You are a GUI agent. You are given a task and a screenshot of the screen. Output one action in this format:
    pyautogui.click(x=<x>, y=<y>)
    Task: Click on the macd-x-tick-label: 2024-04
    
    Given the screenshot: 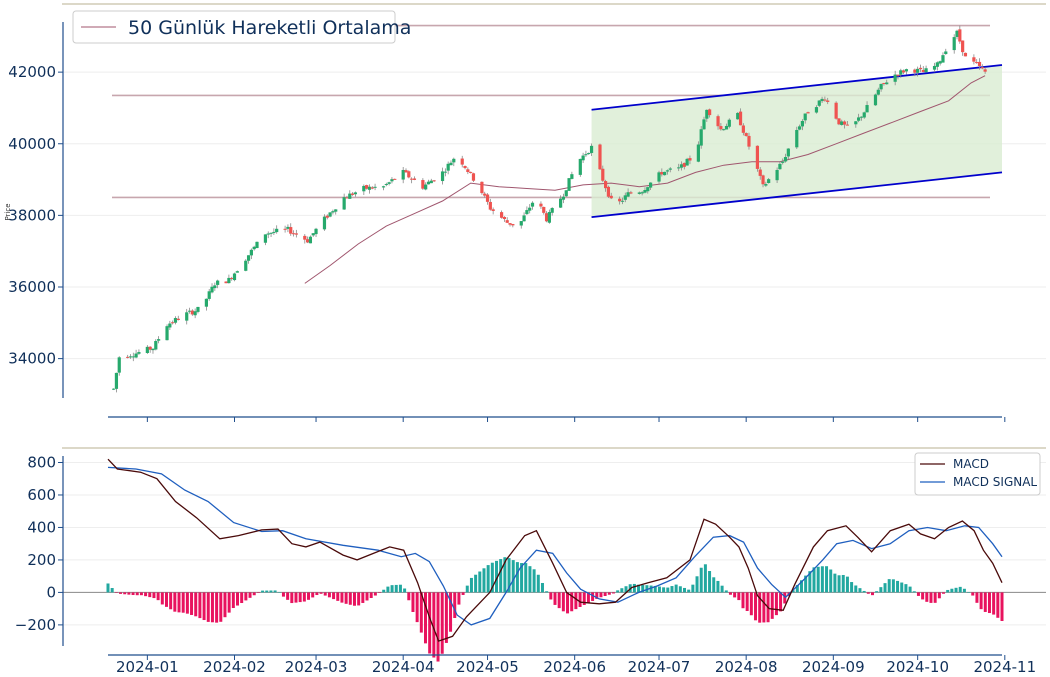 What is the action you would take?
    pyautogui.click(x=403, y=667)
    